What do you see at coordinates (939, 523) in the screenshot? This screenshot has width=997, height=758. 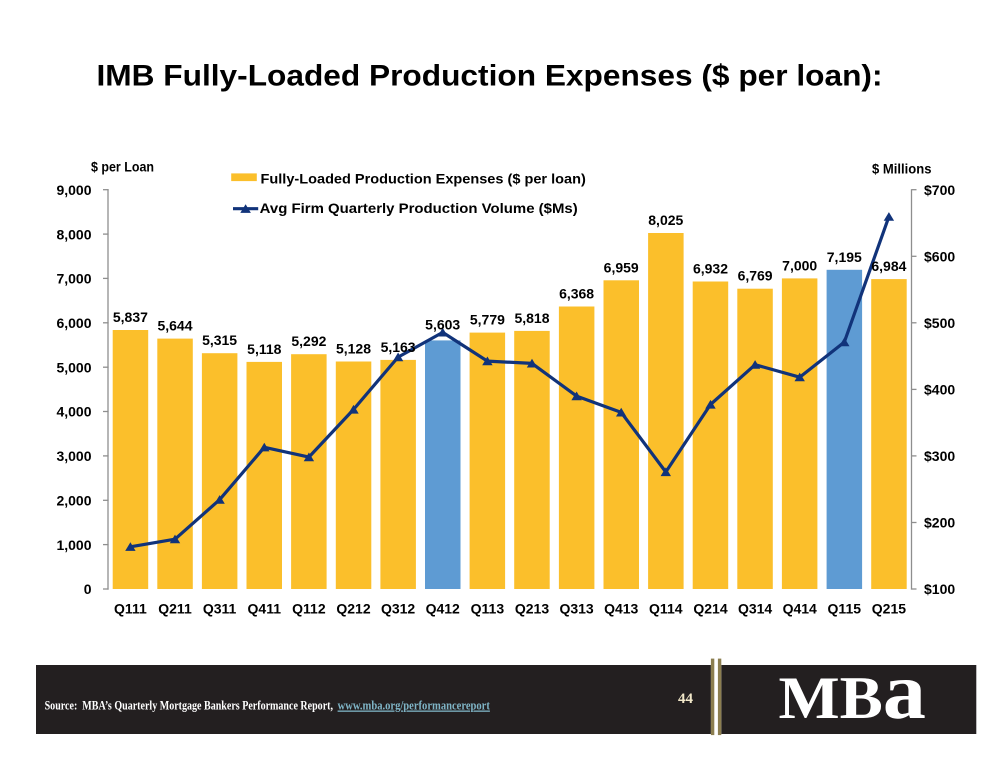 I see `svg-text: $200` at bounding box center [939, 523].